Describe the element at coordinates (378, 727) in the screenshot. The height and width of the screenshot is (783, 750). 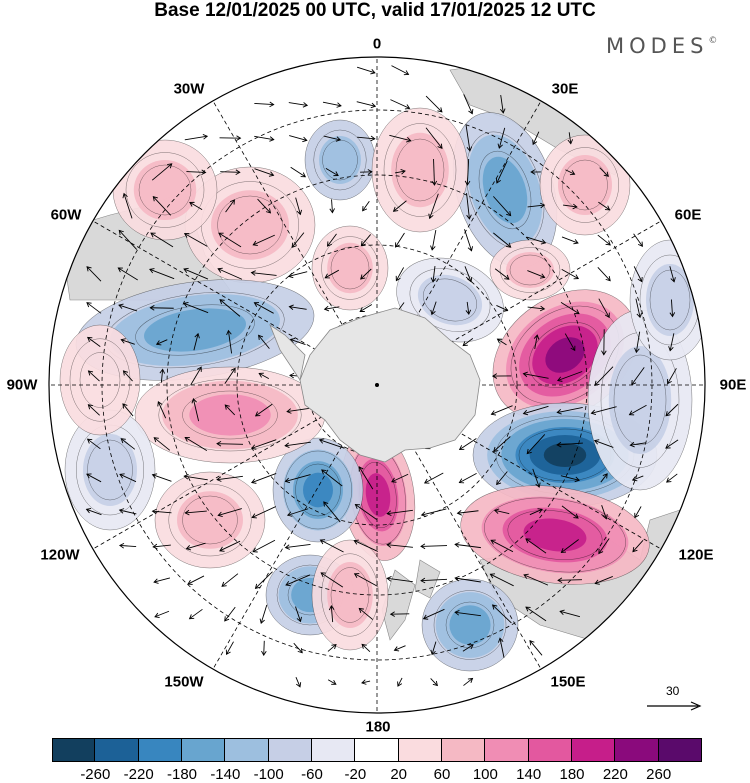
I see `lon-label-180: 180` at that location.